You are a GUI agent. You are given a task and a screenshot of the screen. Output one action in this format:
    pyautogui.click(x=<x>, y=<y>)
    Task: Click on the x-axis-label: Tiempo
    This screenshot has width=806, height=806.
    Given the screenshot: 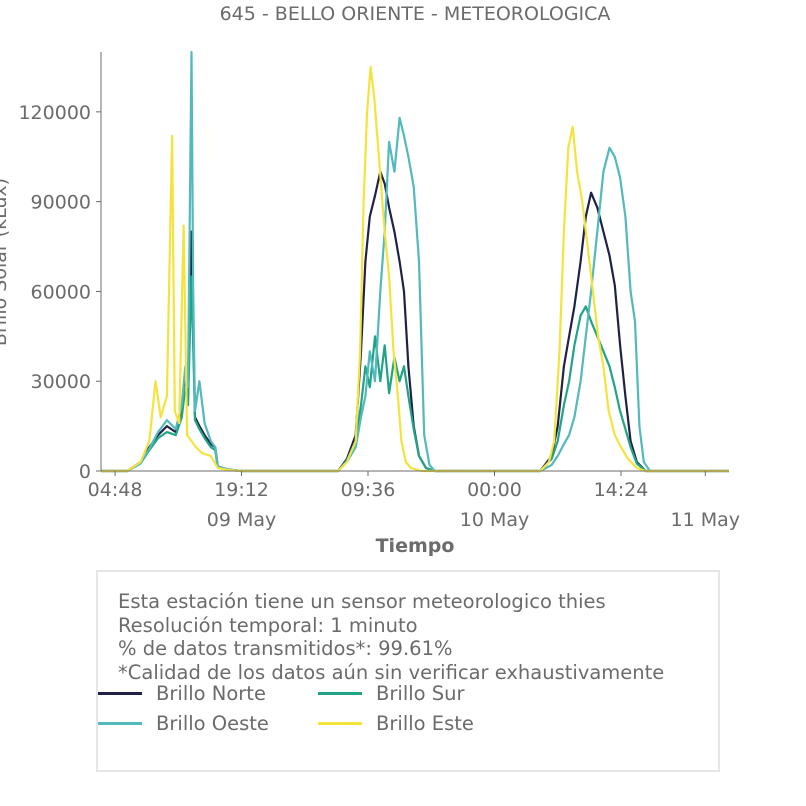 What is the action you would take?
    pyautogui.click(x=415, y=546)
    